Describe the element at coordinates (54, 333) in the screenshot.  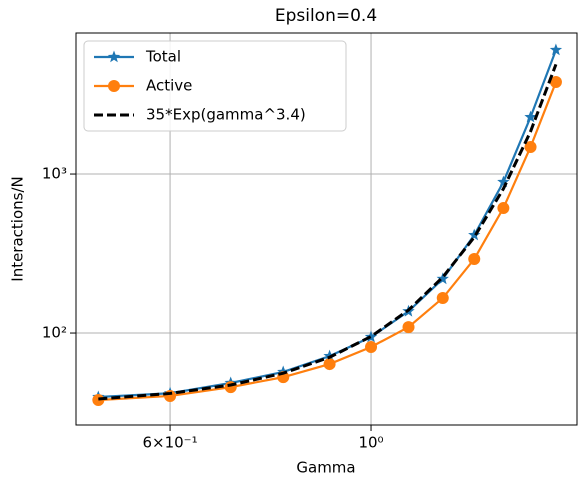
I see `y-tick-label: 10²` at that location.